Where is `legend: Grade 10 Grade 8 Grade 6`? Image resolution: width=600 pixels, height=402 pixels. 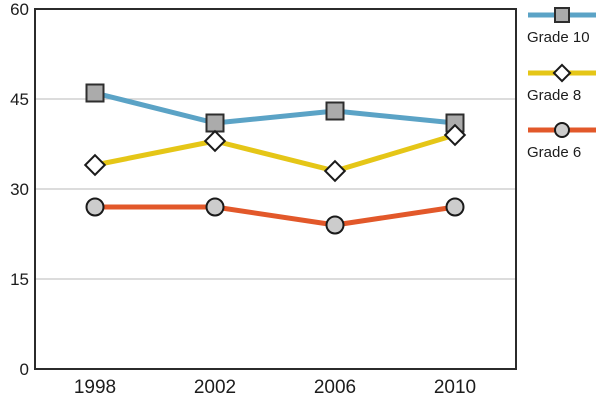
legend: Grade 10 Grade 8 Grade 6 is located at coordinates (562, 90).